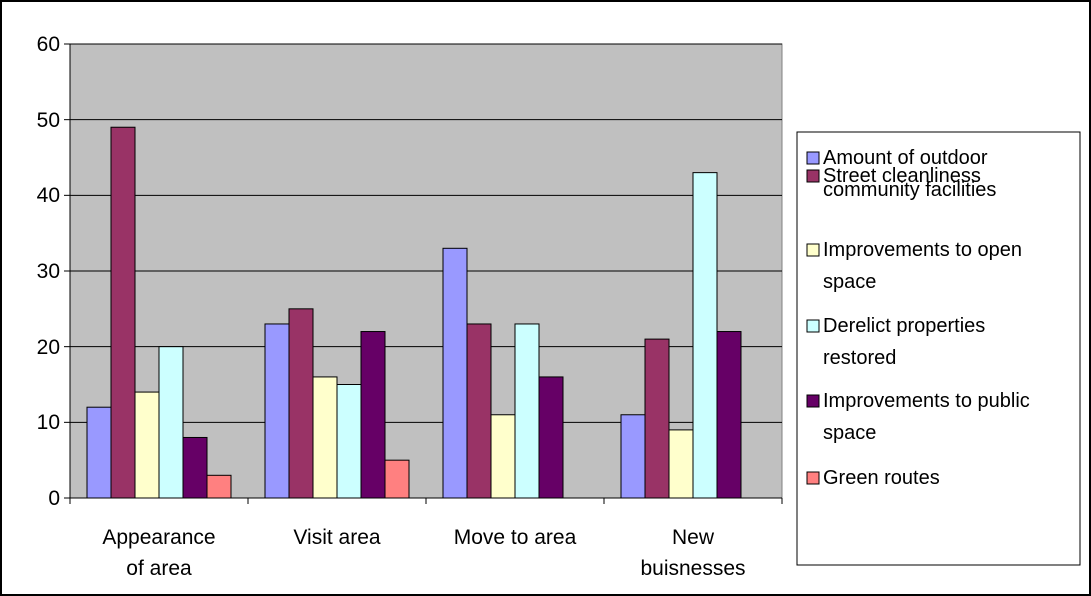 This screenshot has width=1091, height=596. Describe the element at coordinates (881, 478) in the screenshot. I see `legend-label: Green routes` at that location.